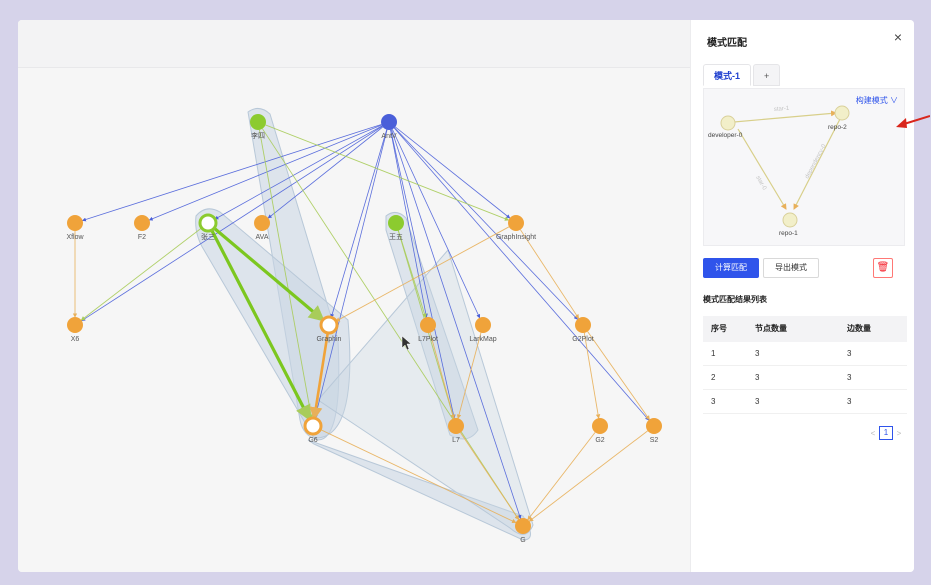 The width and height of the screenshot is (931, 585). I want to click on graph-node-lisi: 李四, so click(258, 127).